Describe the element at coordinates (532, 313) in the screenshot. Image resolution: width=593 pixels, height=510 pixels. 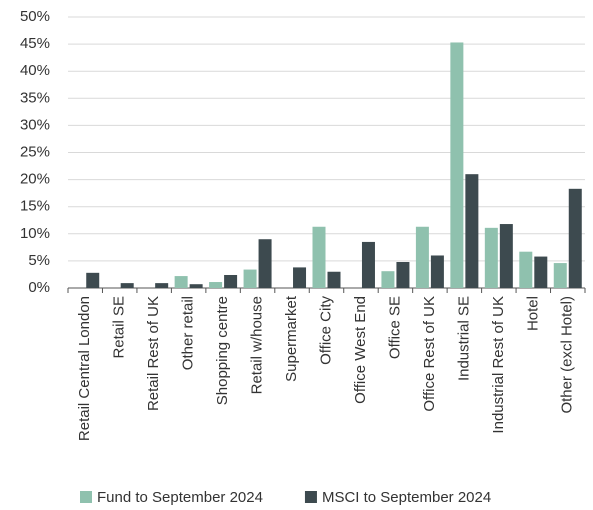
I see `x-tick-label: Hotel` at that location.